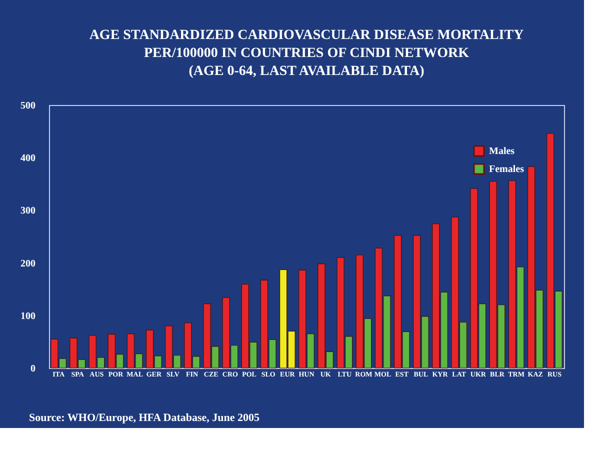 Image resolution: width=613 pixels, height=461 pixels. What do you see at coordinates (144, 418) in the screenshot?
I see `source-note: Source: WHO/Europe, HFA Database, June 2005` at bounding box center [144, 418].